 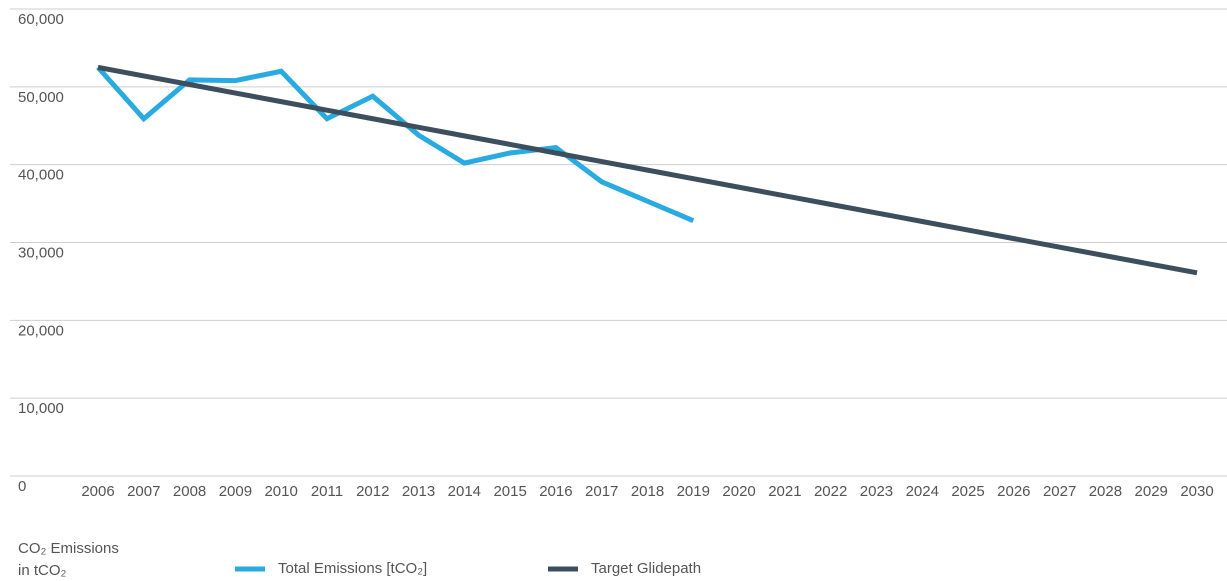 I want to click on x-tick-label: 2014, so click(x=464, y=491).